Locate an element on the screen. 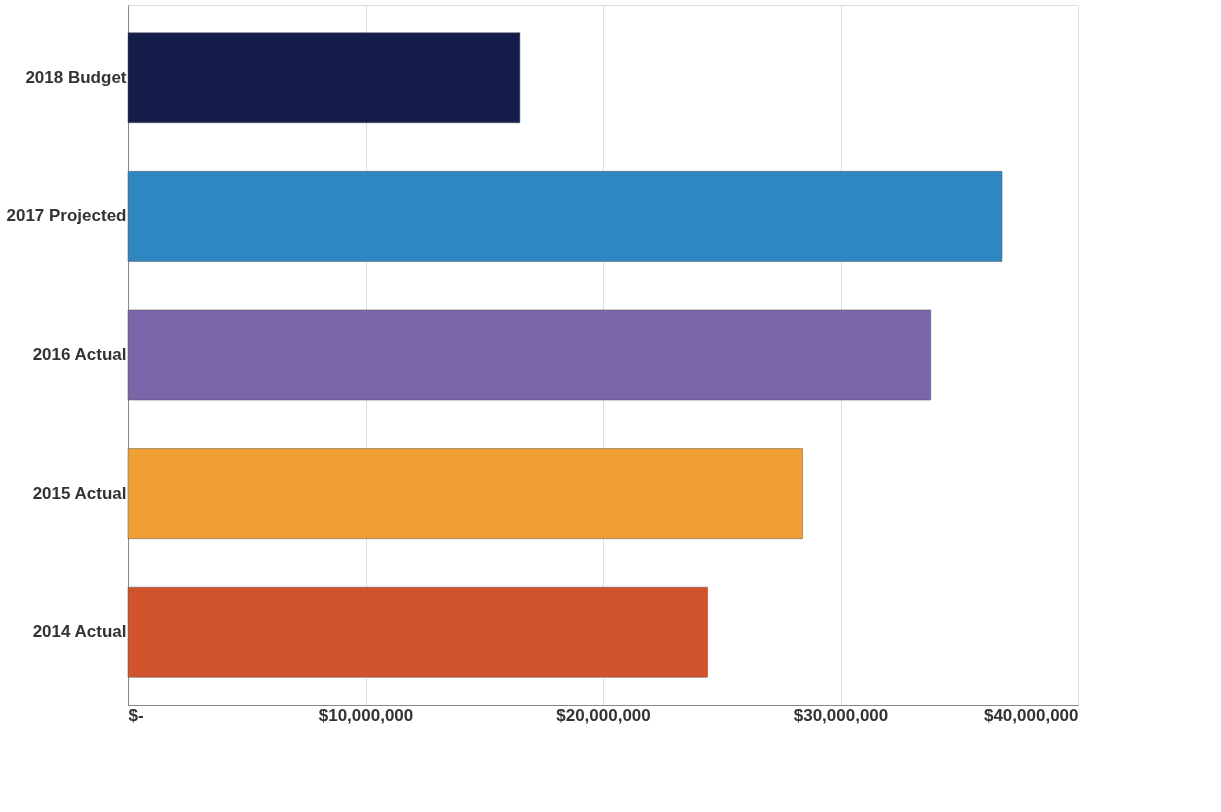 This screenshot has width=1221, height=812. y-tick-label: 2015 Actual is located at coordinates (79, 493).